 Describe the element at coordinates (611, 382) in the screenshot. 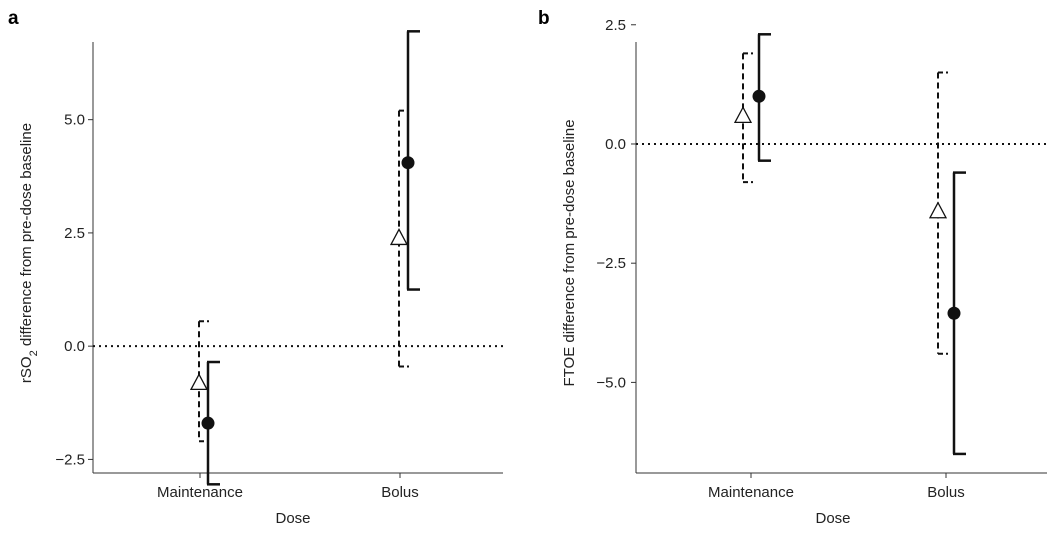

I see `y-tick-label: −5.0` at that location.